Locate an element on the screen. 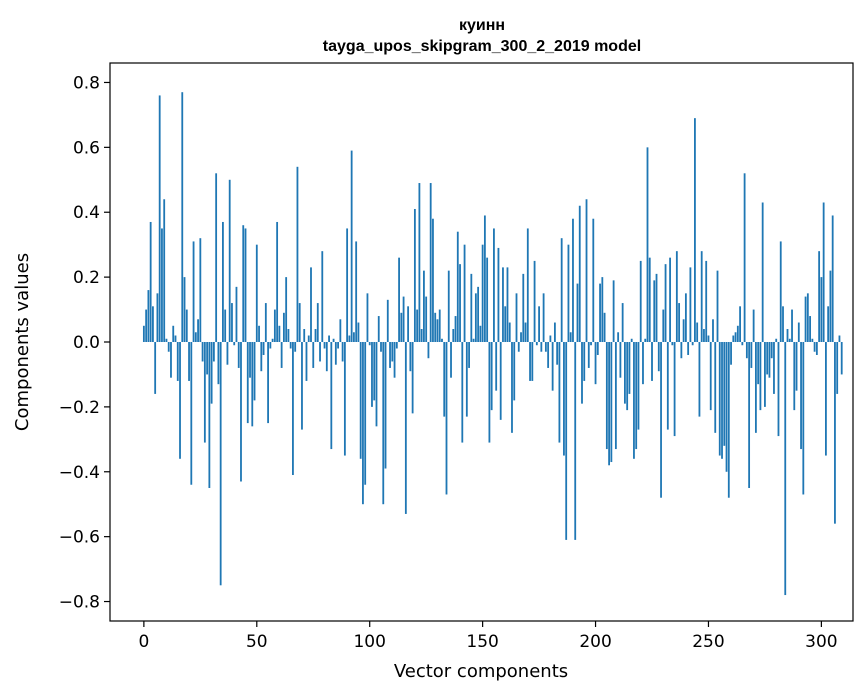  y-tick-label: −0.2 is located at coordinates (79, 408).